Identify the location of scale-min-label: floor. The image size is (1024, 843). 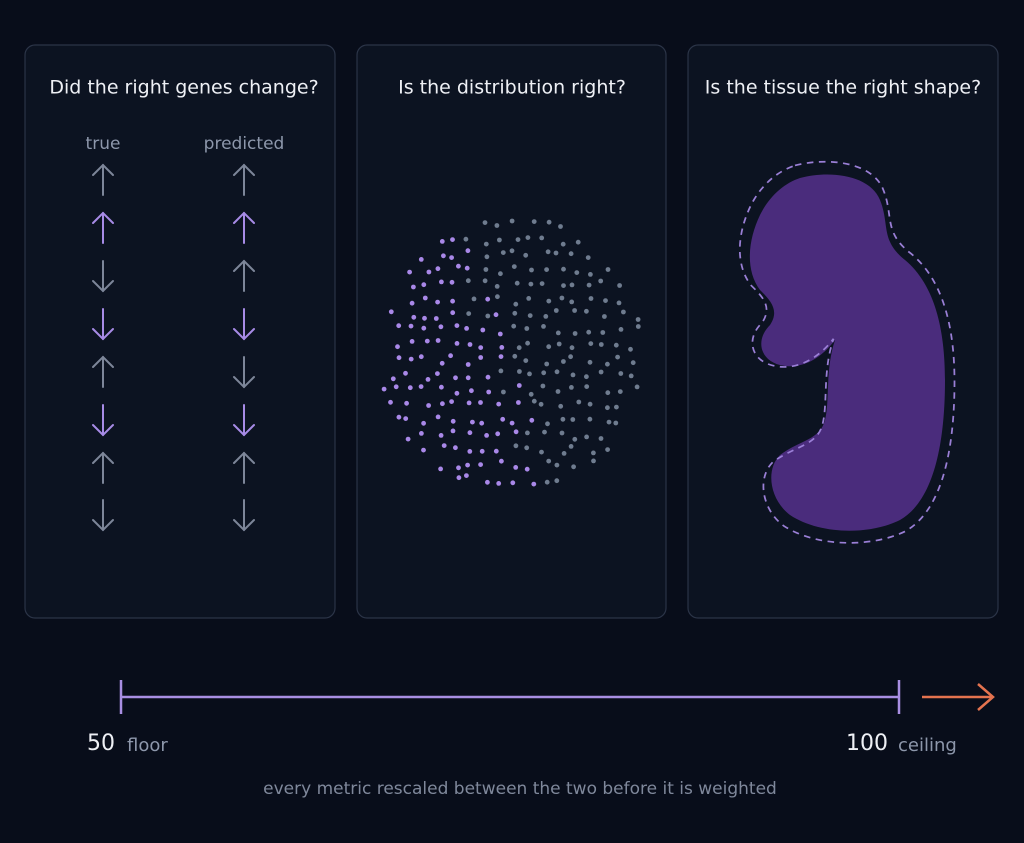
(147, 745).